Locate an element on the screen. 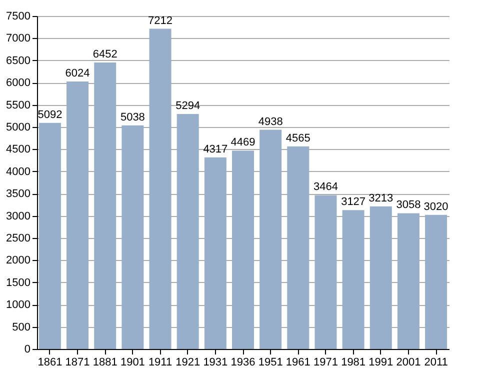 The height and width of the screenshot is (373, 488). x-tick-label: 1881 is located at coordinates (105, 362).